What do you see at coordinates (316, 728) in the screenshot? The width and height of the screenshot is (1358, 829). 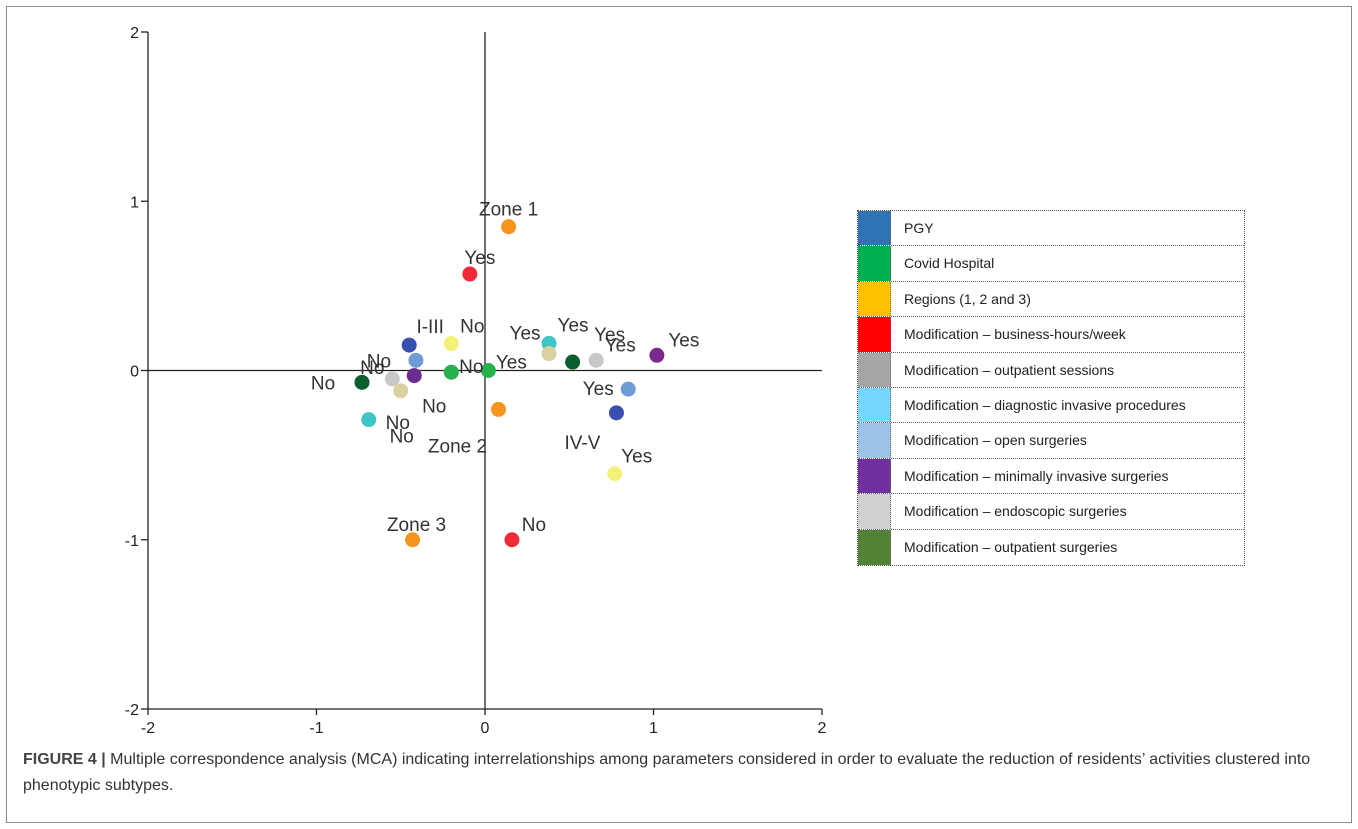 I see `x-tick-label: -1` at bounding box center [316, 728].